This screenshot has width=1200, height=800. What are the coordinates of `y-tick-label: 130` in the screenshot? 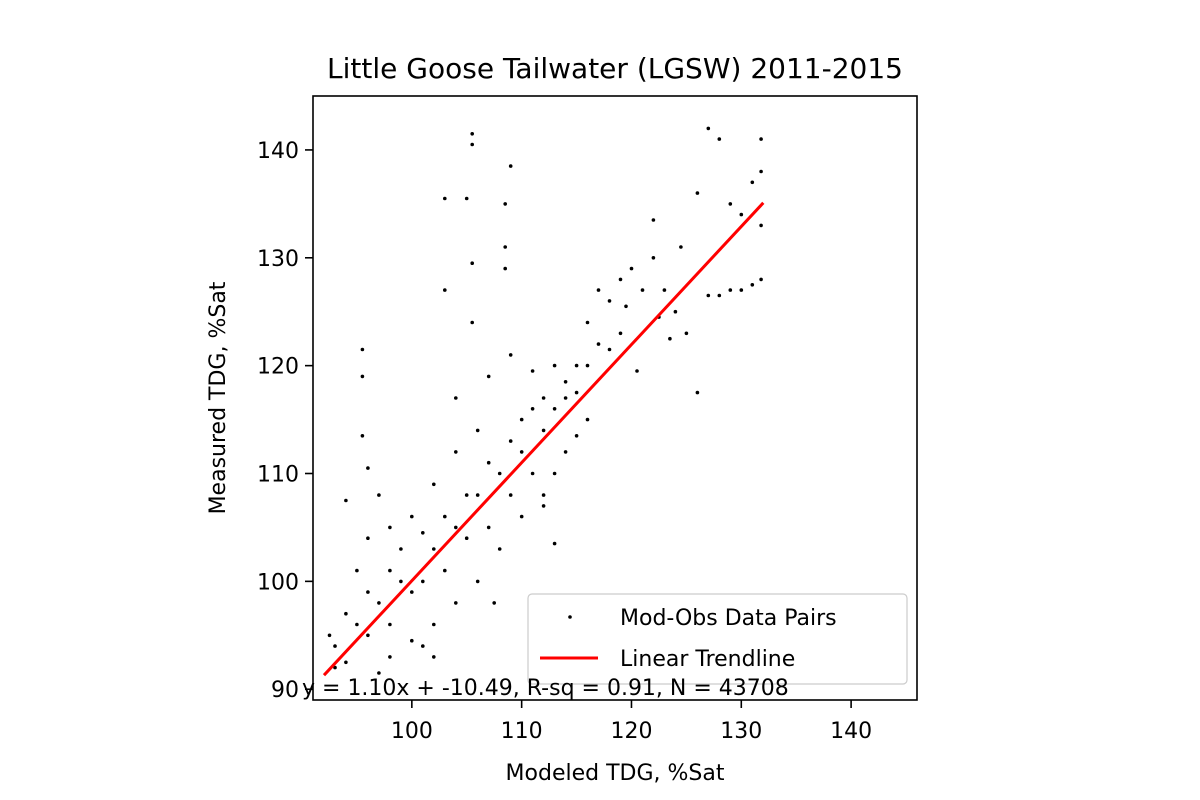 It's located at (278, 259).